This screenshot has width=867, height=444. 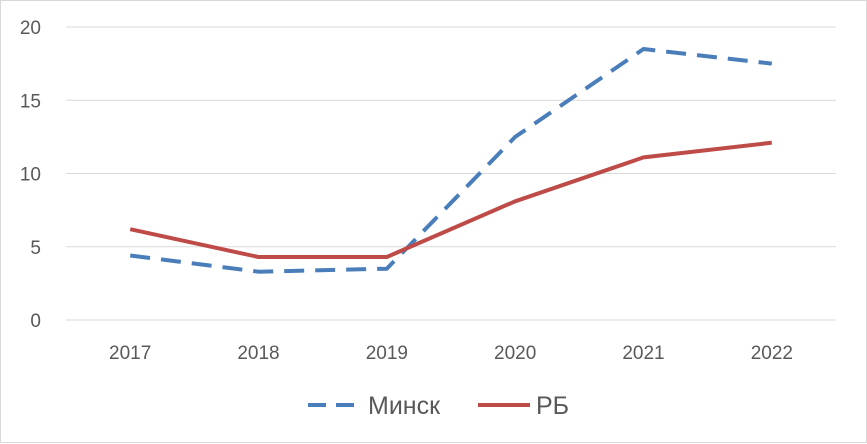 I want to click on y-tick-label: 20, so click(x=30, y=28).